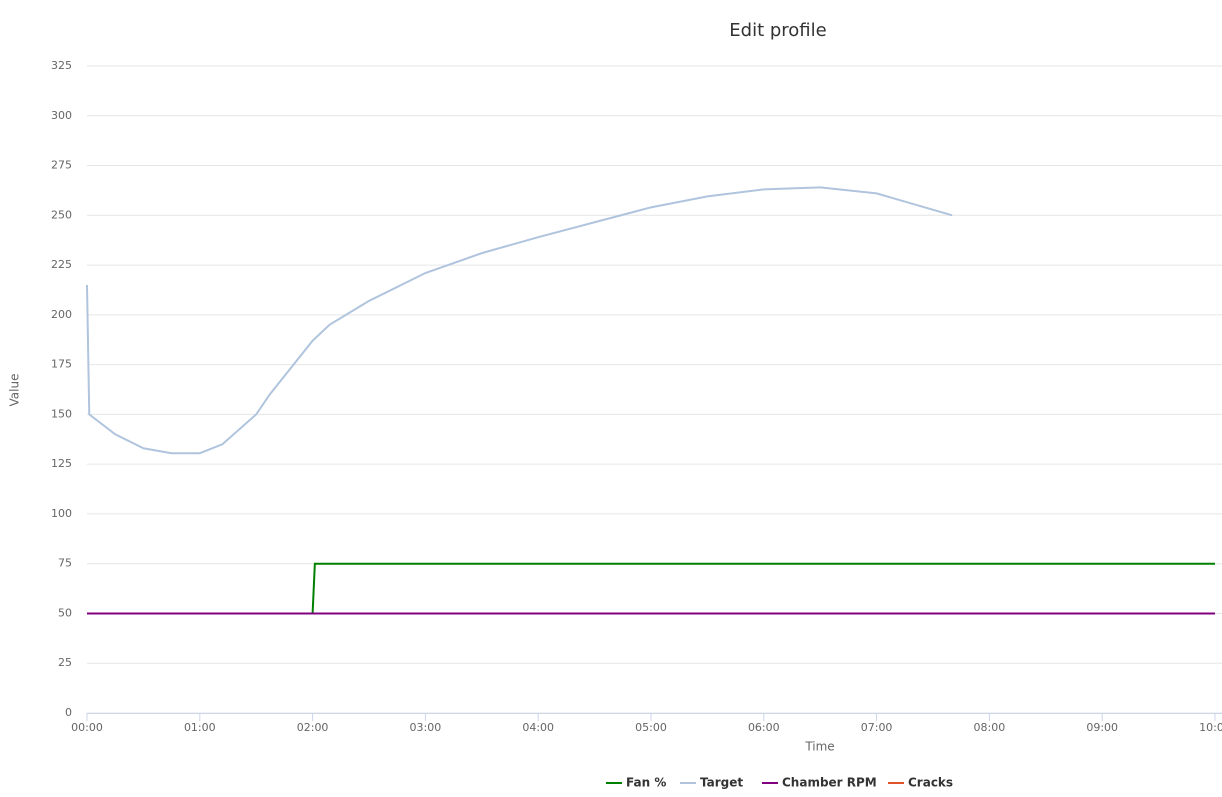  Describe the element at coordinates (15, 390) in the screenshot. I see `y-axis-title: Value` at that location.